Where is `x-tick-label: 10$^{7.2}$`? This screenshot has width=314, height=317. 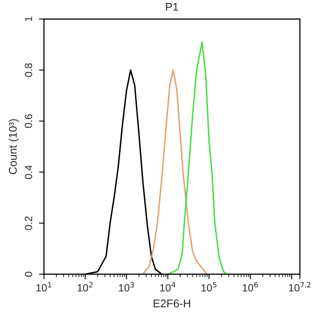 x-tick-label: 10$^{7.2}$ is located at coordinates (299, 287).